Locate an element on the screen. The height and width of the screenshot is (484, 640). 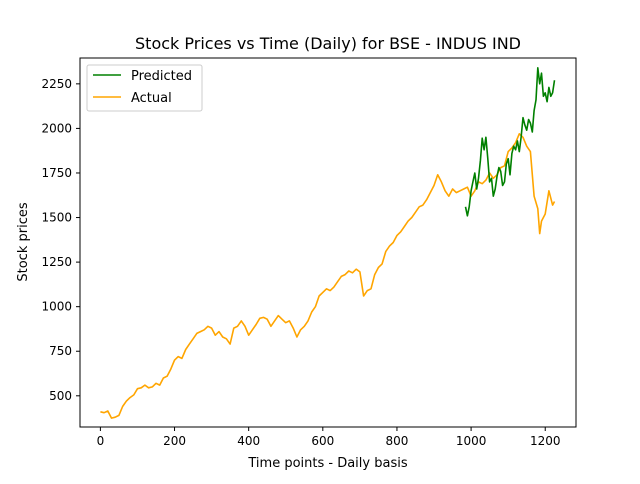
x-tick-label: 1000 is located at coordinates (471, 441).